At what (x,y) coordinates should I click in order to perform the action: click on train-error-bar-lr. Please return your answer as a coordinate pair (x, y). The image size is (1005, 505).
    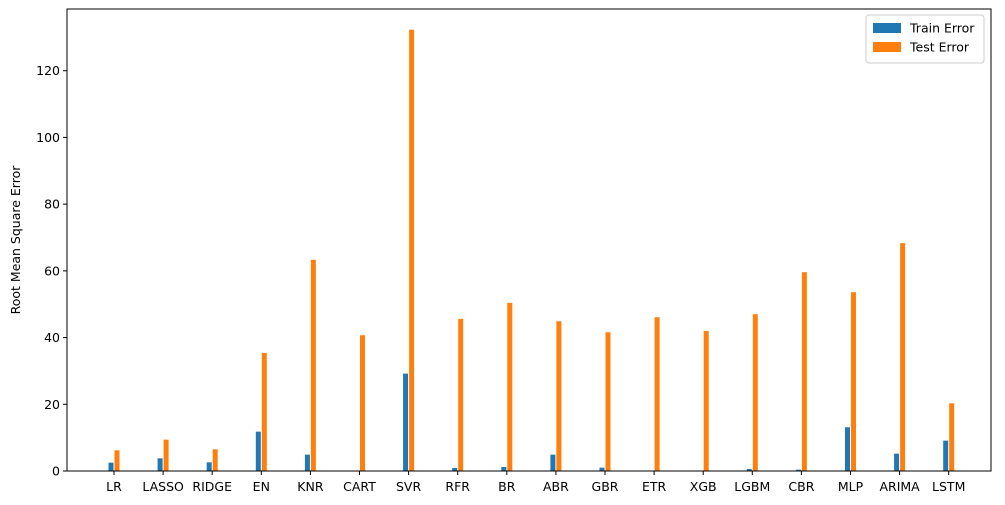
    Looking at the image, I should click on (111, 466).